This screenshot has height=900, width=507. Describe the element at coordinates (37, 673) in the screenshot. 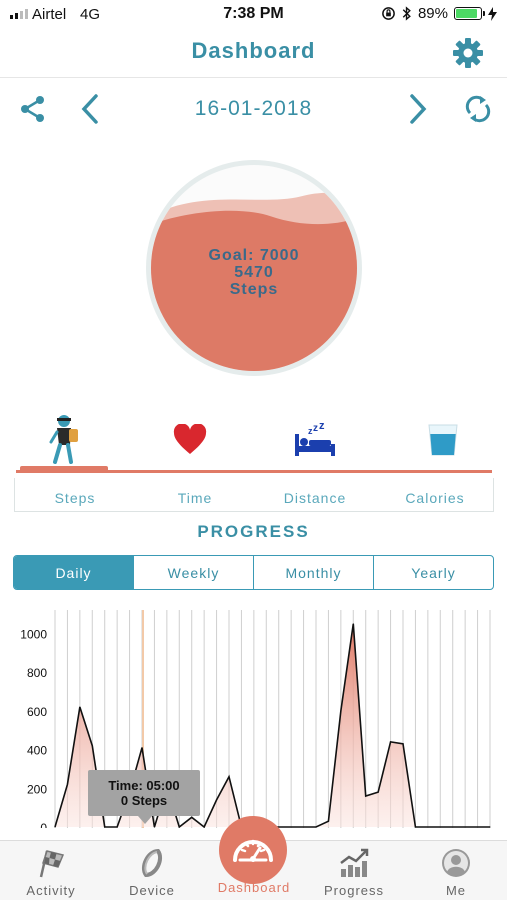

I see `y-tick-label: 800` at that location.